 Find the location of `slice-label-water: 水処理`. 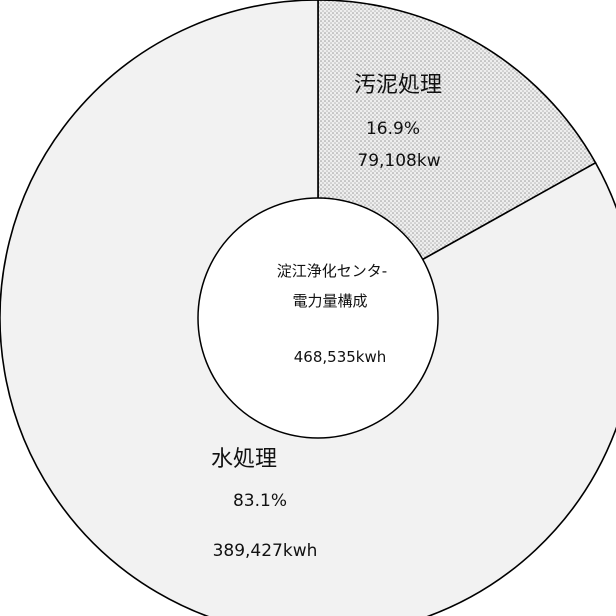

slice-label-water: 水処理 is located at coordinates (244, 459).